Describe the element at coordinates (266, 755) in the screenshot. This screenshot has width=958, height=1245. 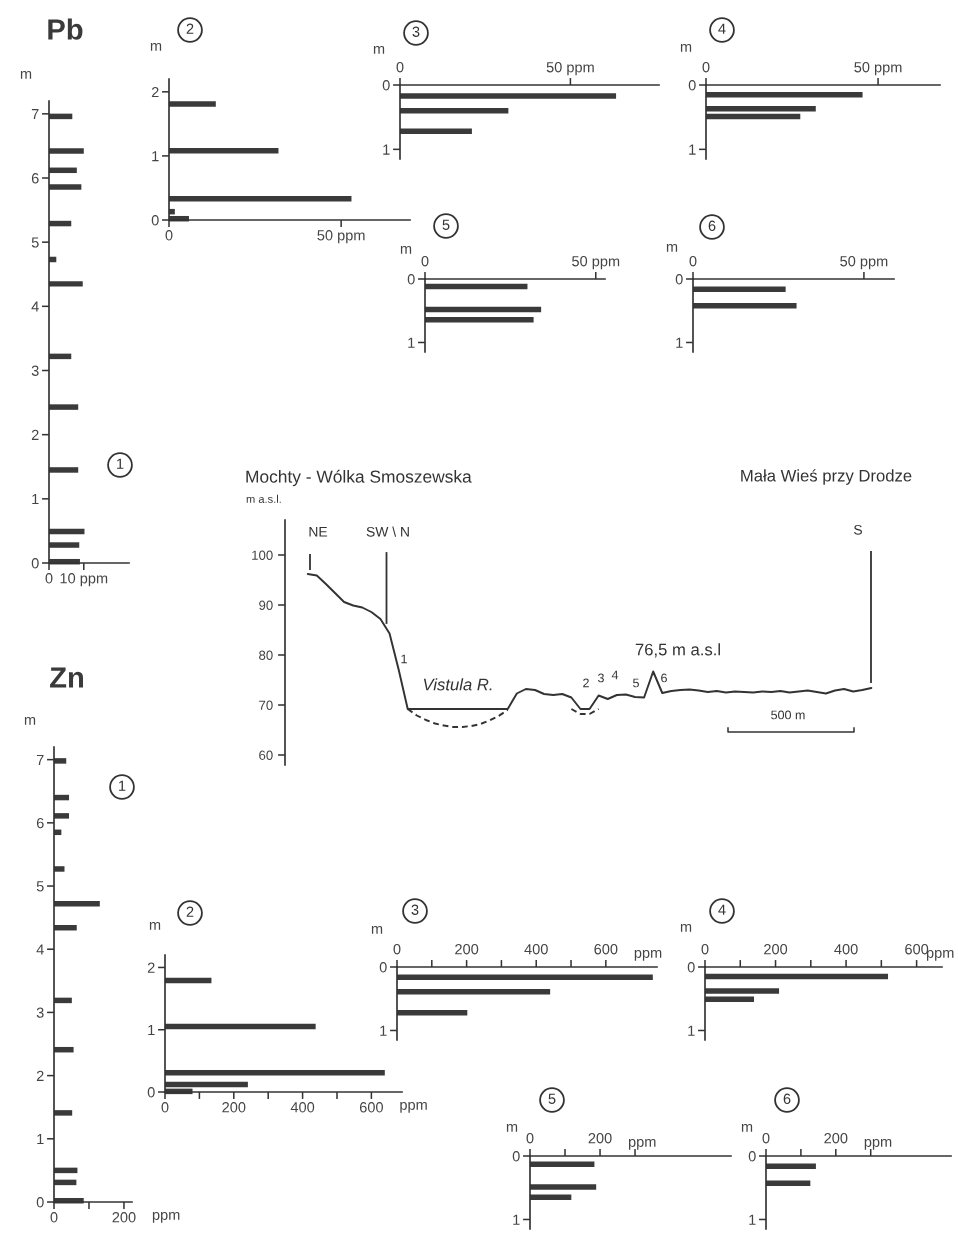
I see `y-tick-label: 60` at that location.